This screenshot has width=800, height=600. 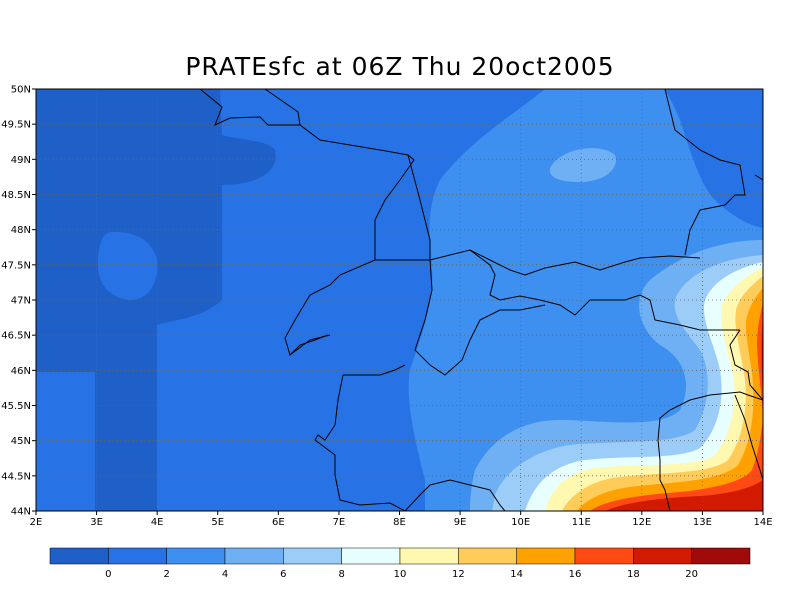 What do you see at coordinates (520, 522) in the screenshot?
I see `x-tick-label: 10E` at bounding box center [520, 522].